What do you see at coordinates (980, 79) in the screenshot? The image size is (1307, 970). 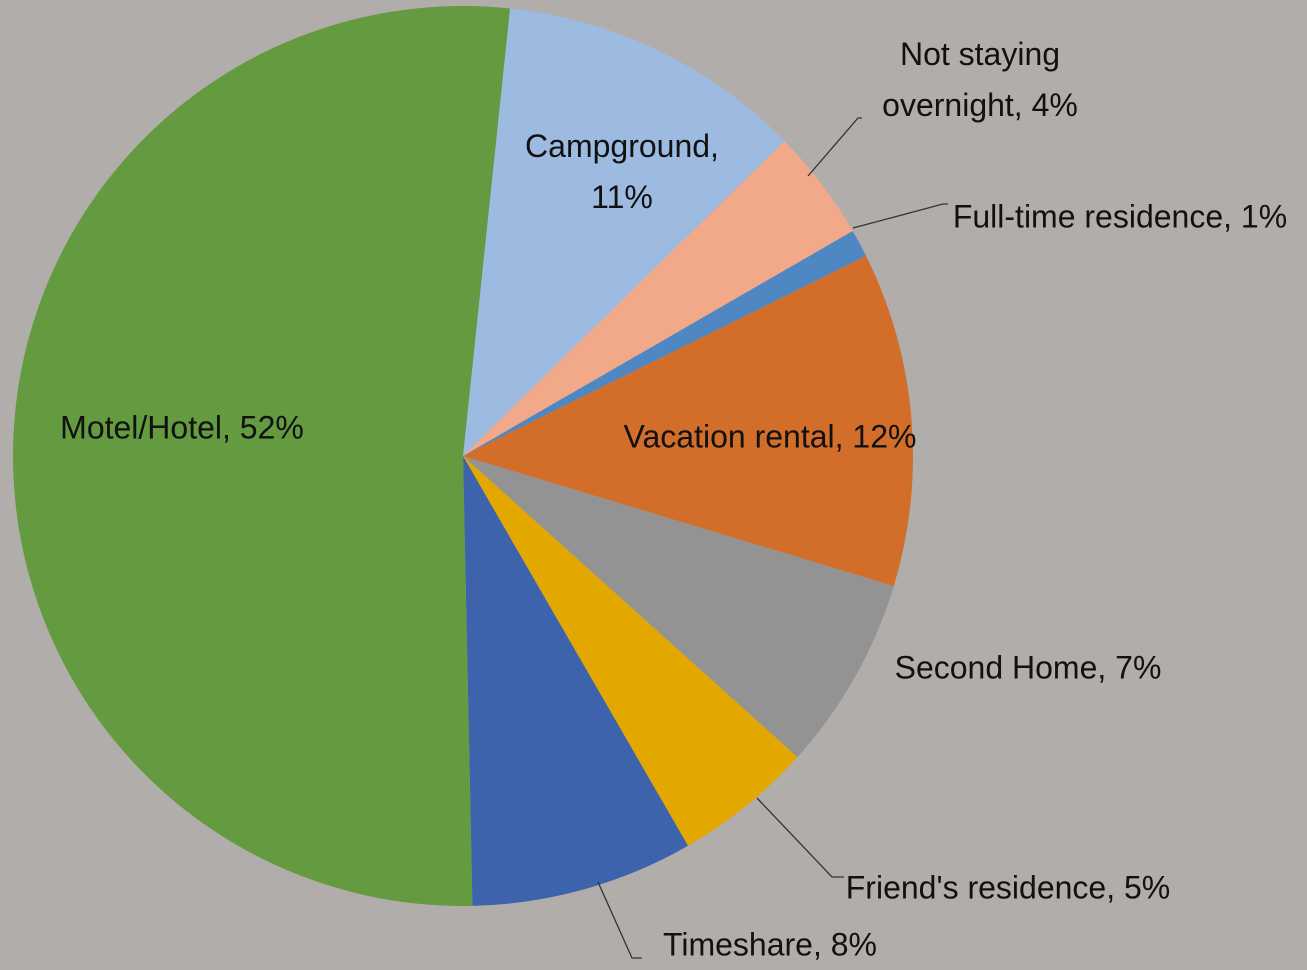 I see `data-label: Not staying overnight, 4%` at bounding box center [980, 79].